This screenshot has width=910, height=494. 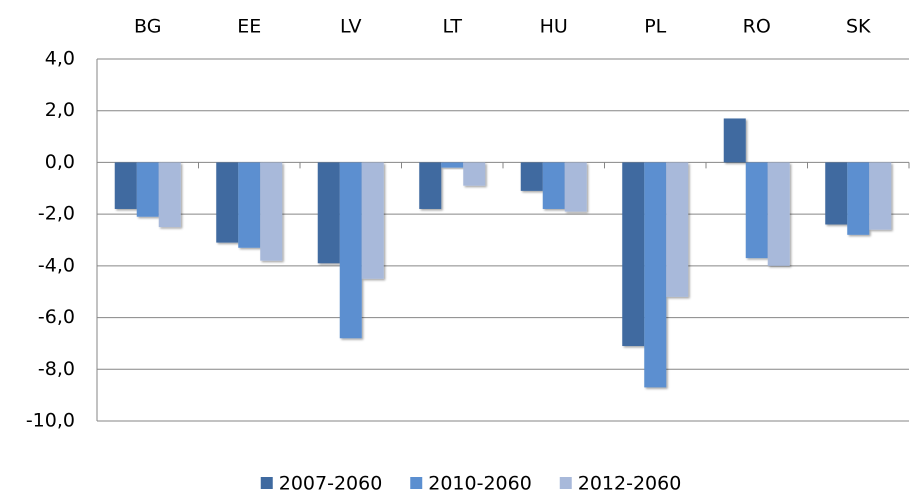 What do you see at coordinates (56, 214) in the screenshot?
I see `y-tick-label: -2,0` at bounding box center [56, 214].